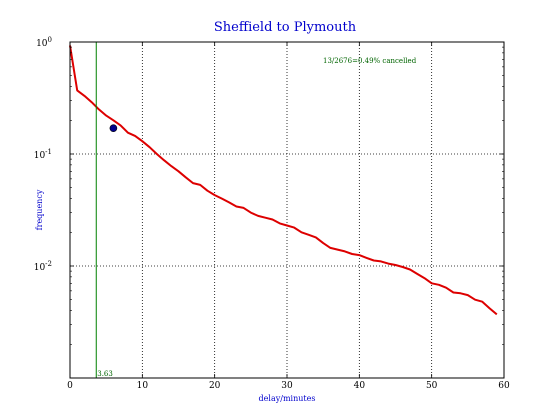  Describe the element at coordinates (143, 386) in the screenshot. I see `x-tick-label: 10` at that location.